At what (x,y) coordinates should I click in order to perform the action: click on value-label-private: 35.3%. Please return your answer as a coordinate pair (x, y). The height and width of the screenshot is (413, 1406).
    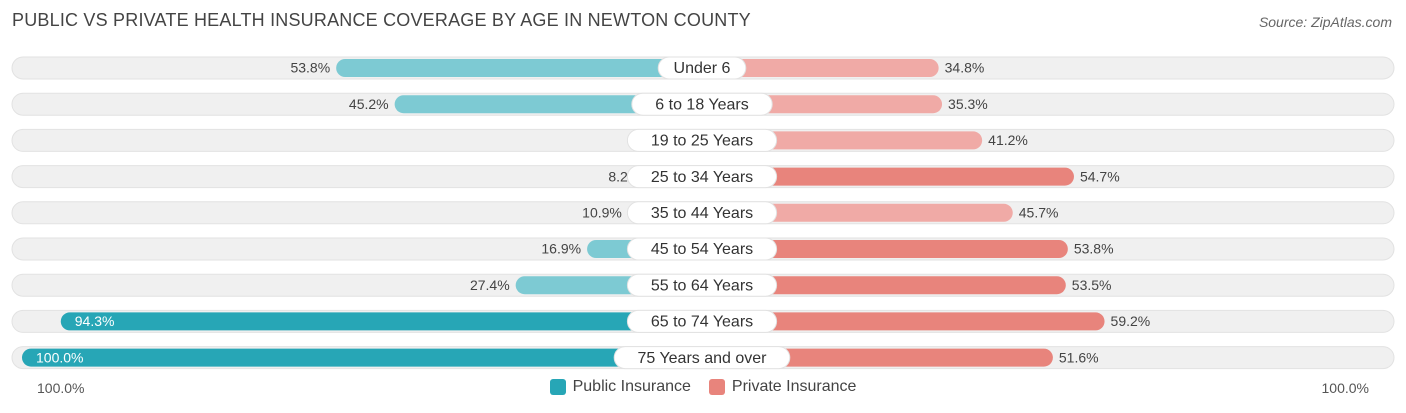
    Looking at the image, I should click on (968, 104).